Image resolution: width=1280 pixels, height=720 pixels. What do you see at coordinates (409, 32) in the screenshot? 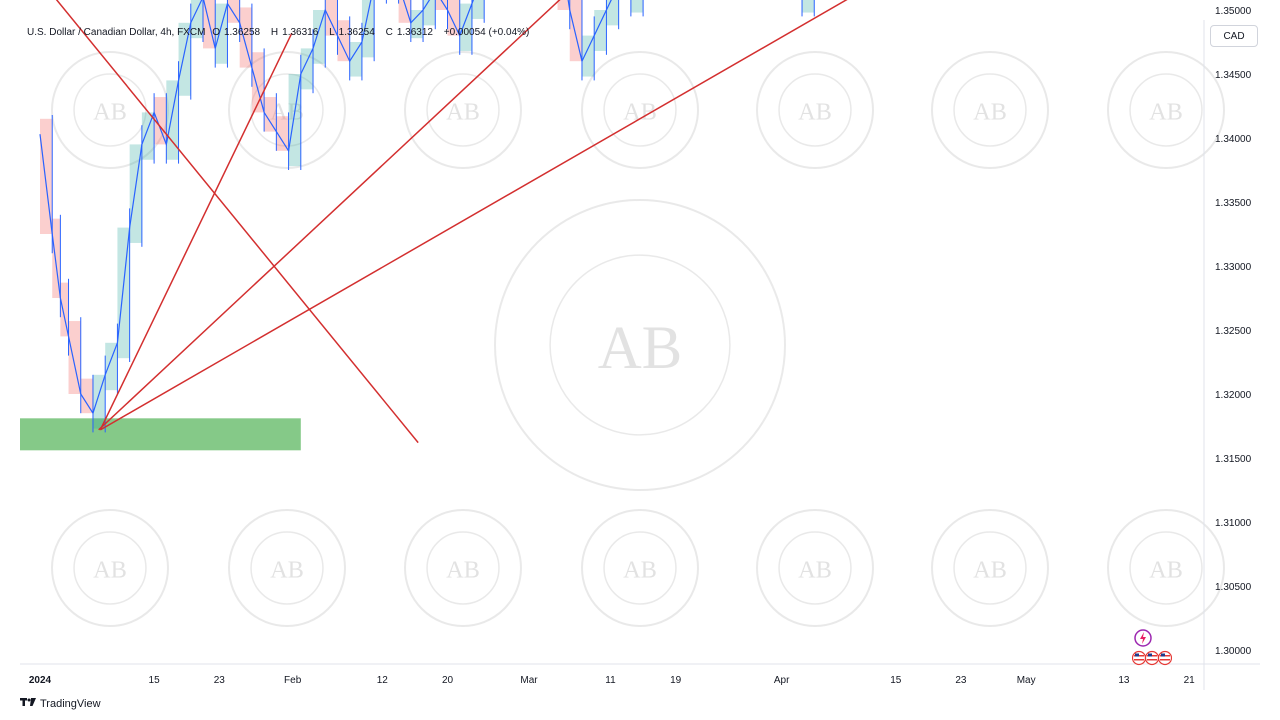
I see `ohlc-close: C 1.36312` at bounding box center [409, 32].